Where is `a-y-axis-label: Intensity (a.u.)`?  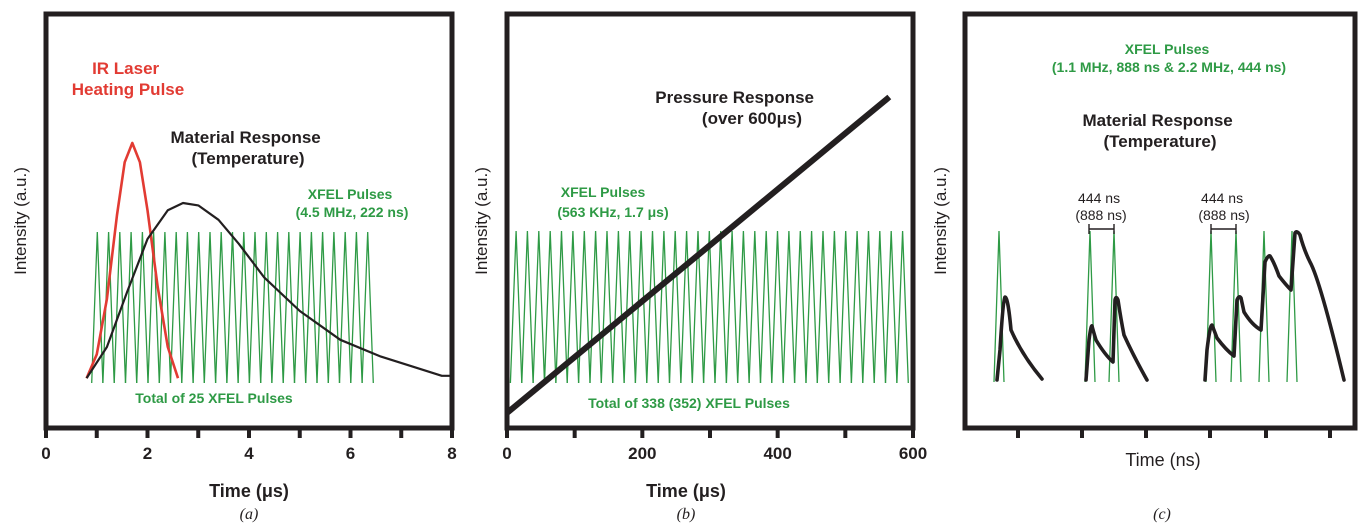
a-y-axis-label: Intensity (a.u.) is located at coordinates (20, 221).